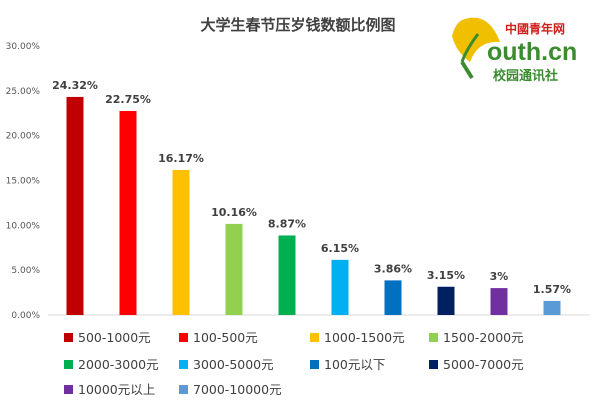 The width and height of the screenshot is (600, 412). What do you see at coordinates (483, 364) in the screenshot?
I see `legend-label: 5000-7000元` at bounding box center [483, 364].